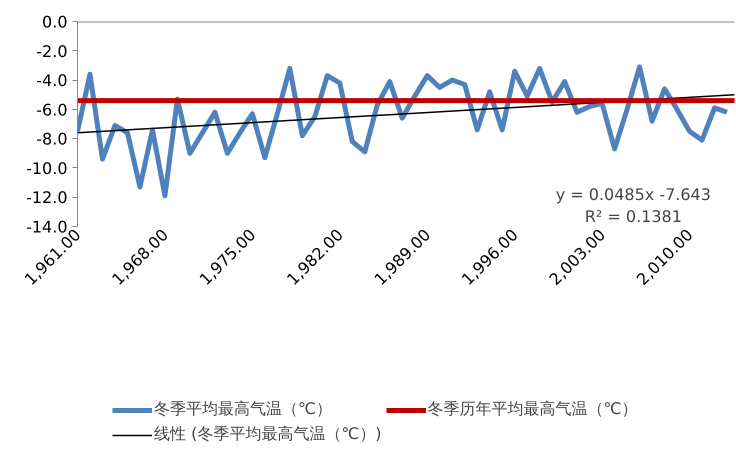 This screenshot has width=736, height=455. I want to click on y-tick-label: -12.0, so click(47, 198).